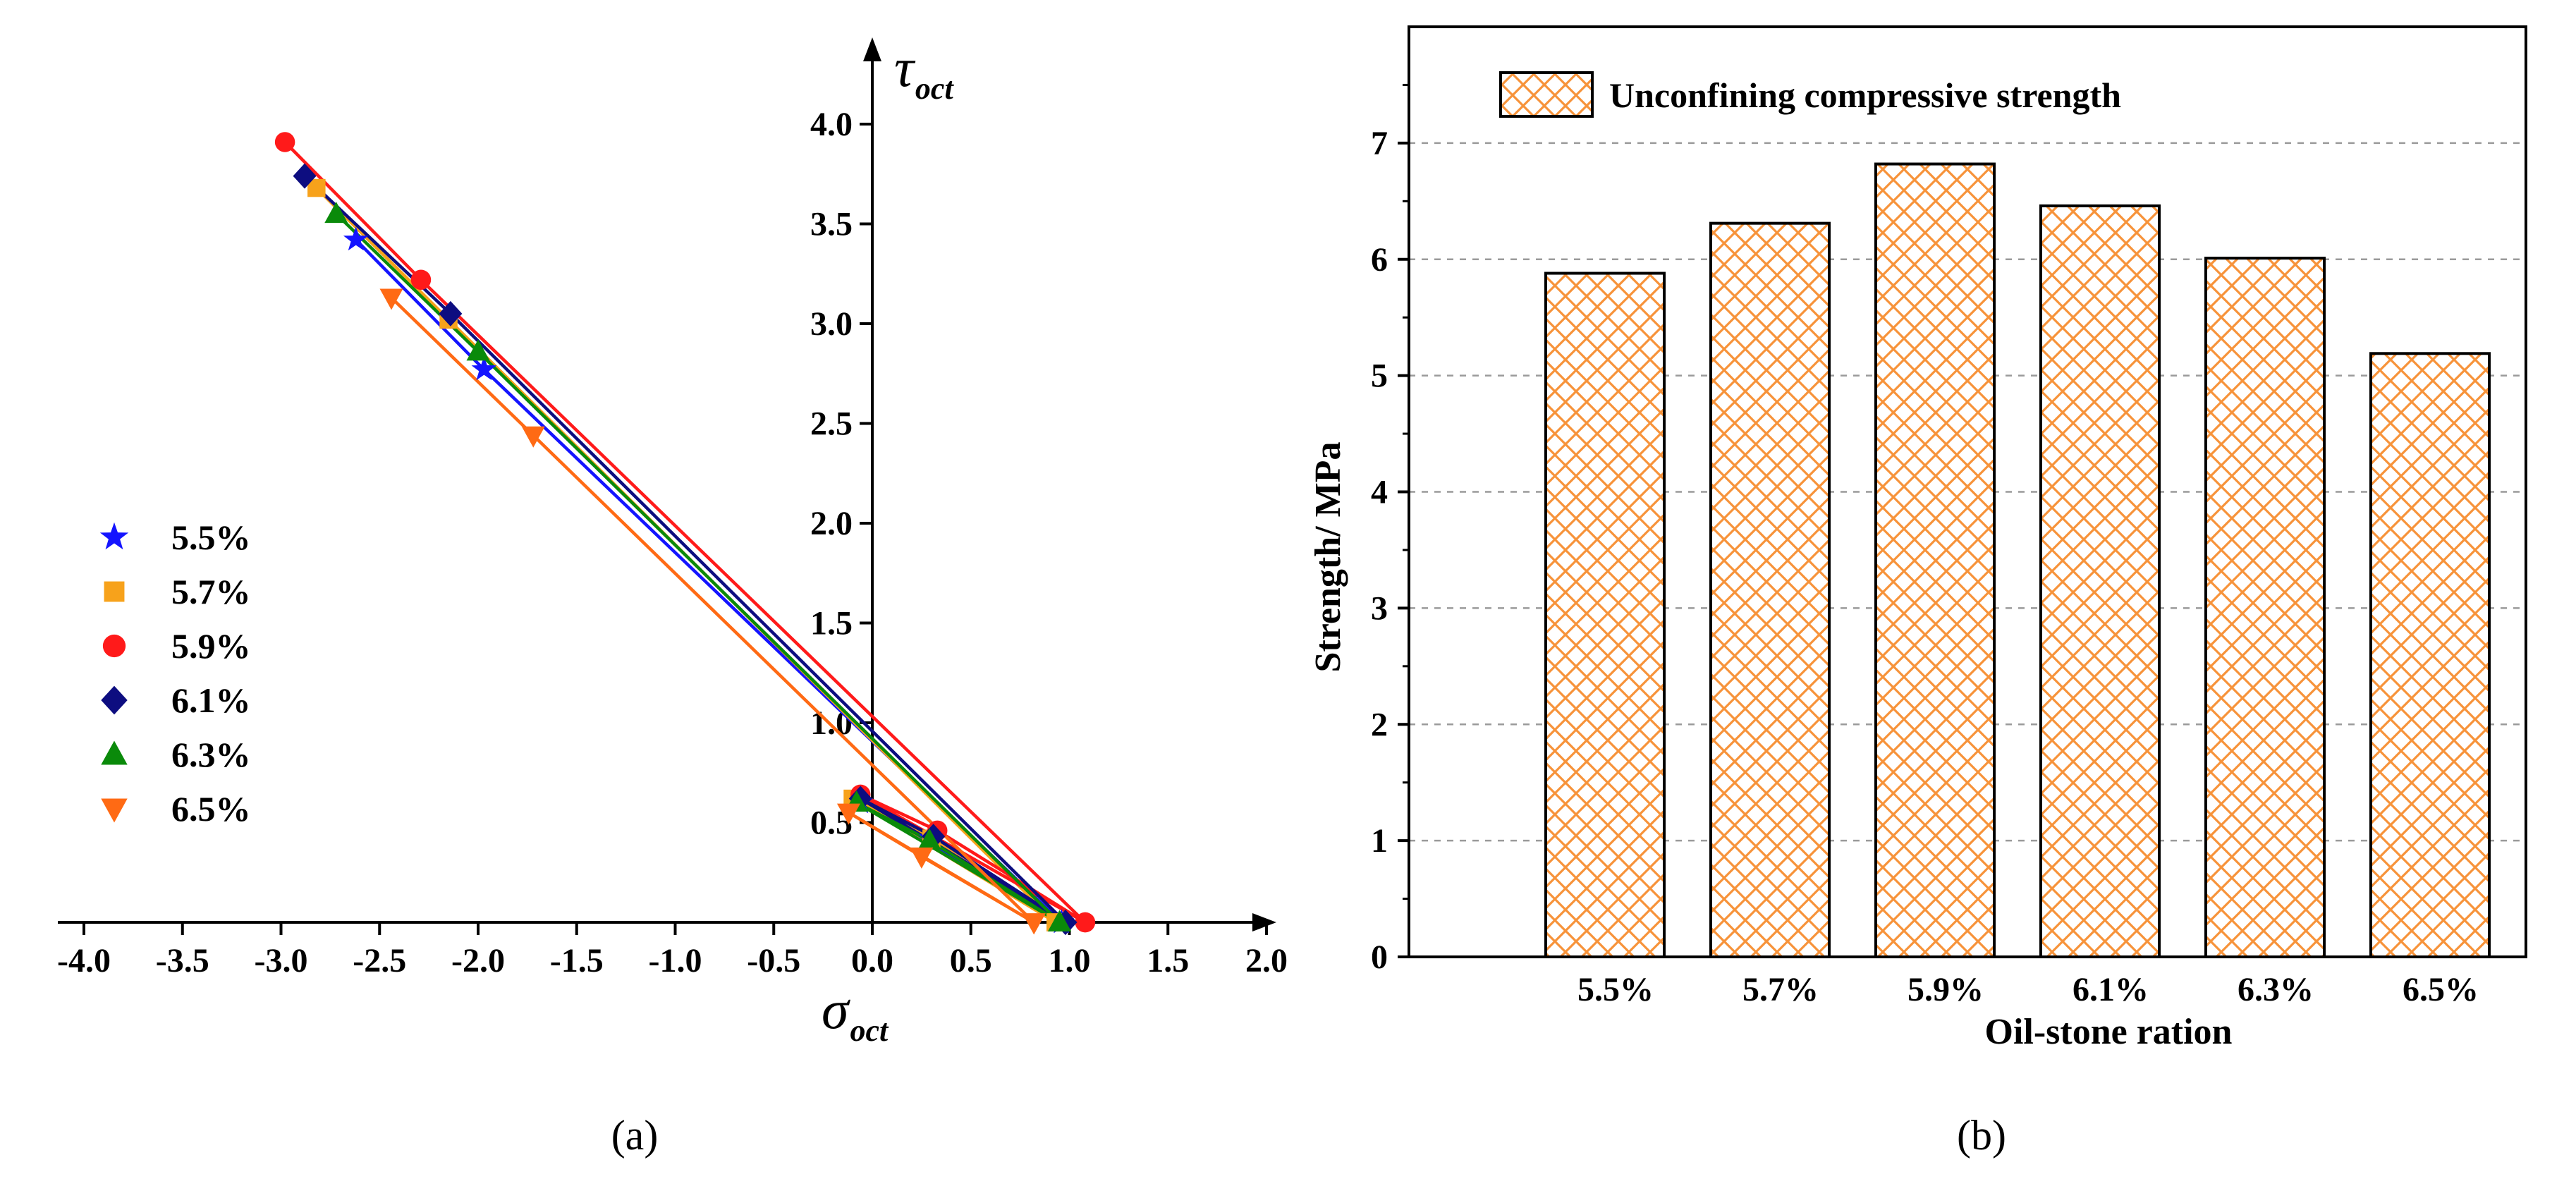  Describe the element at coordinates (211, 809) in the screenshot. I see `legend-label: 6.5%` at that location.